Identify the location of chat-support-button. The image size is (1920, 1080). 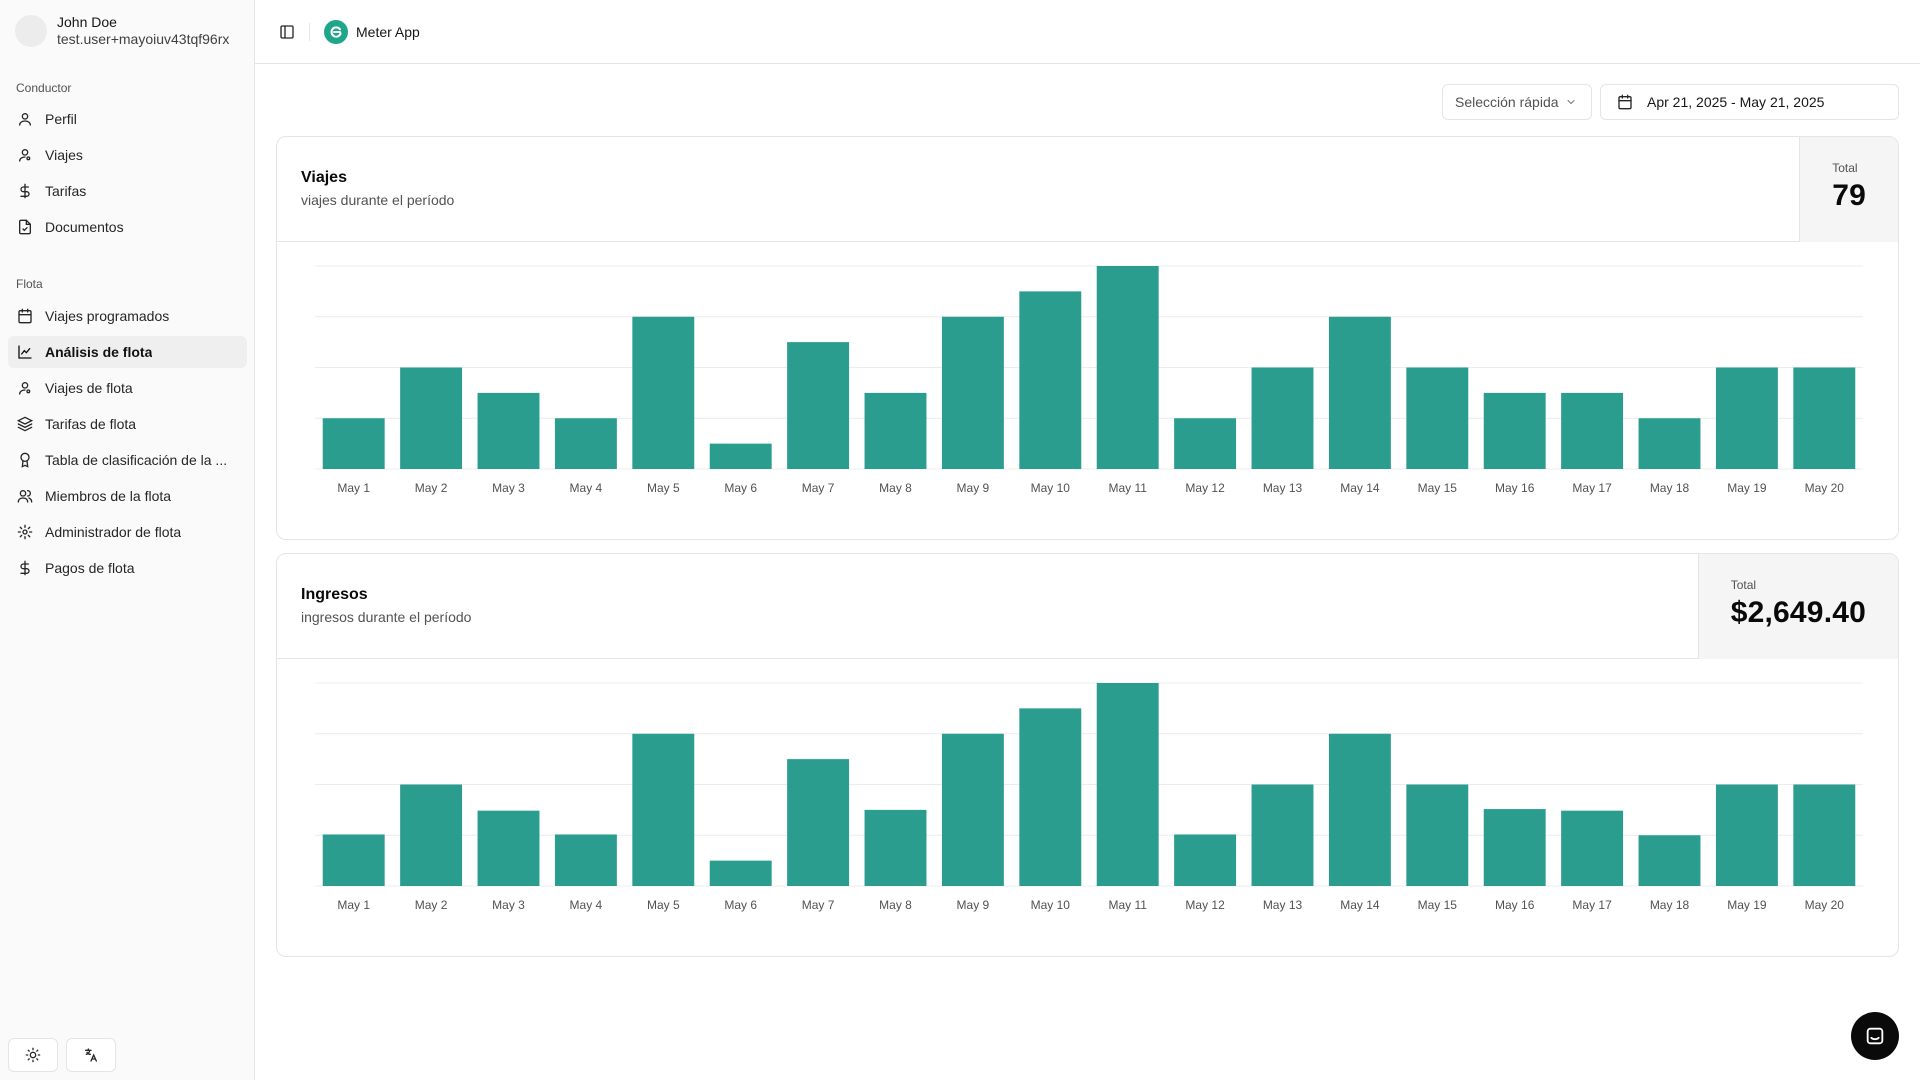
(1875, 1036).